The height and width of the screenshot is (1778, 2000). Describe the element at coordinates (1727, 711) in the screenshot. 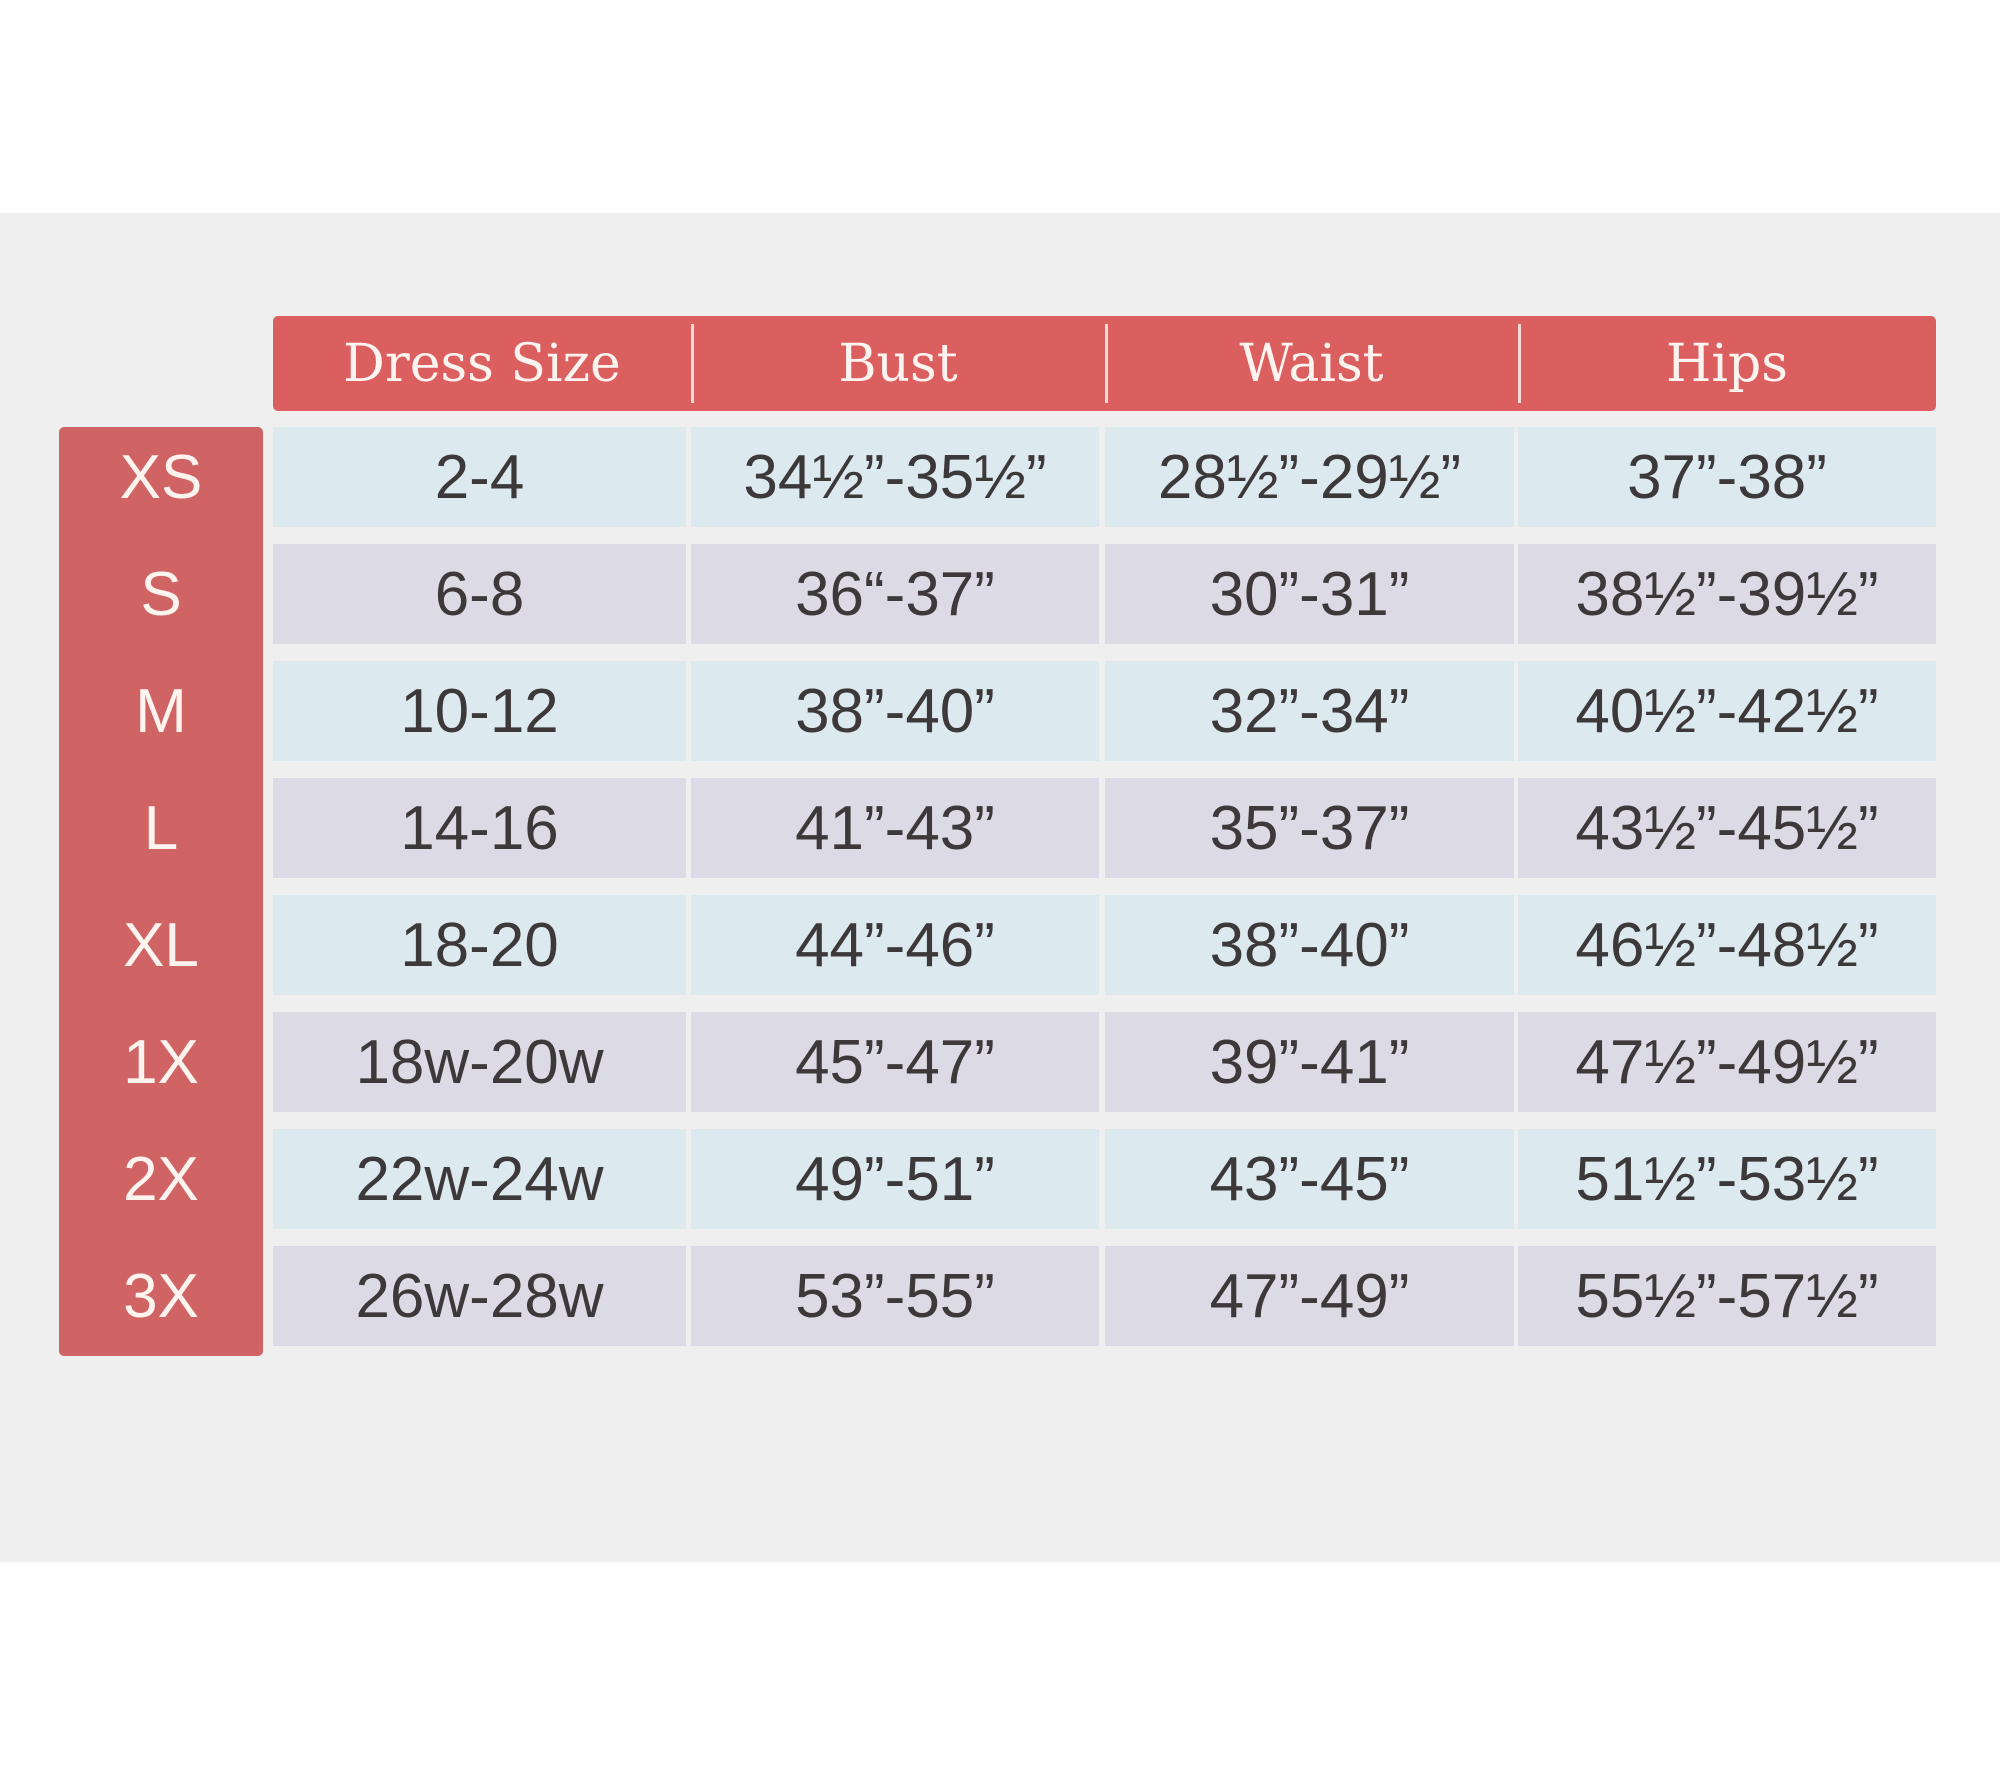

I see `table-cell-hips: 40½”-42½”` at that location.